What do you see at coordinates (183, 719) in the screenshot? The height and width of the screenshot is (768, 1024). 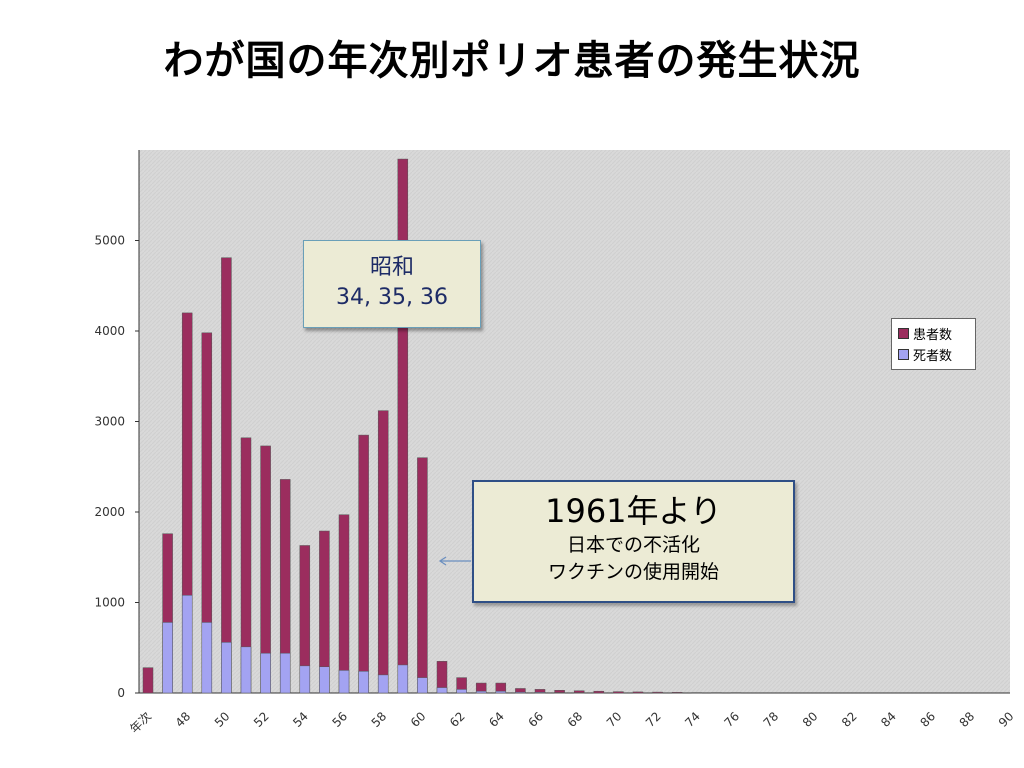 I see `x-tick-label: 48` at bounding box center [183, 719].